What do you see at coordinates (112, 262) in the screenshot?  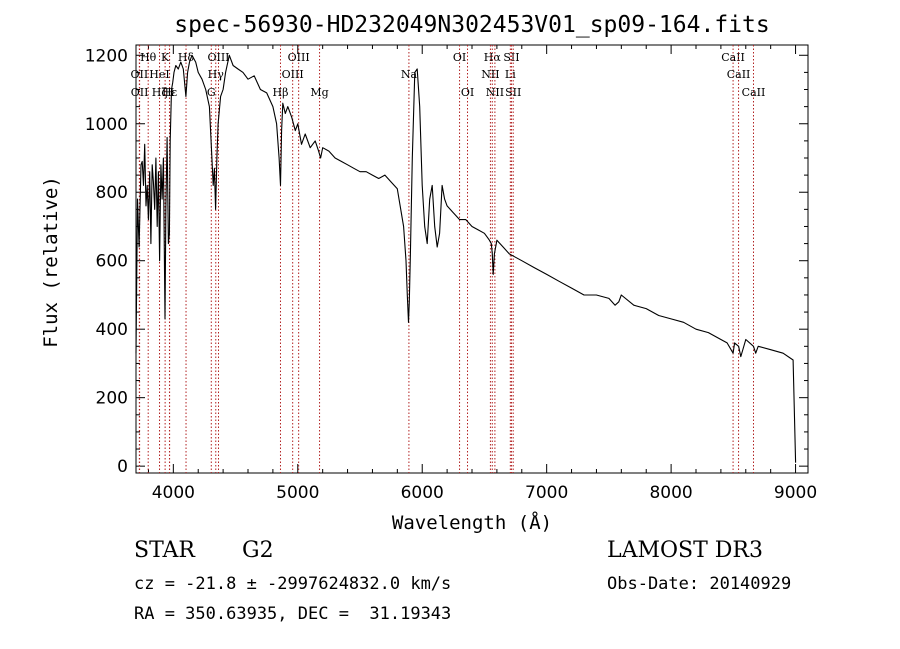 I see `y-tick-label: 600` at bounding box center [112, 262].